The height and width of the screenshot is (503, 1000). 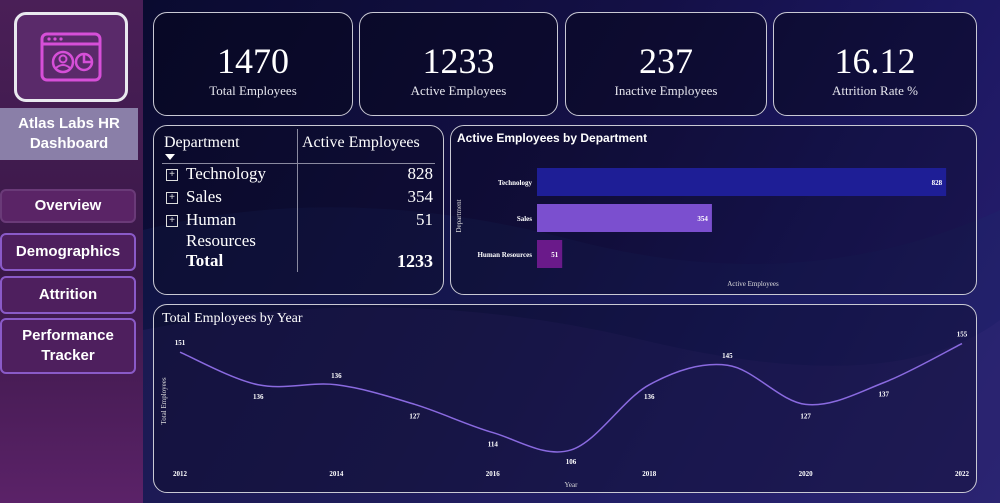 I want to click on x-tick-label: 2014, so click(x=336, y=474).